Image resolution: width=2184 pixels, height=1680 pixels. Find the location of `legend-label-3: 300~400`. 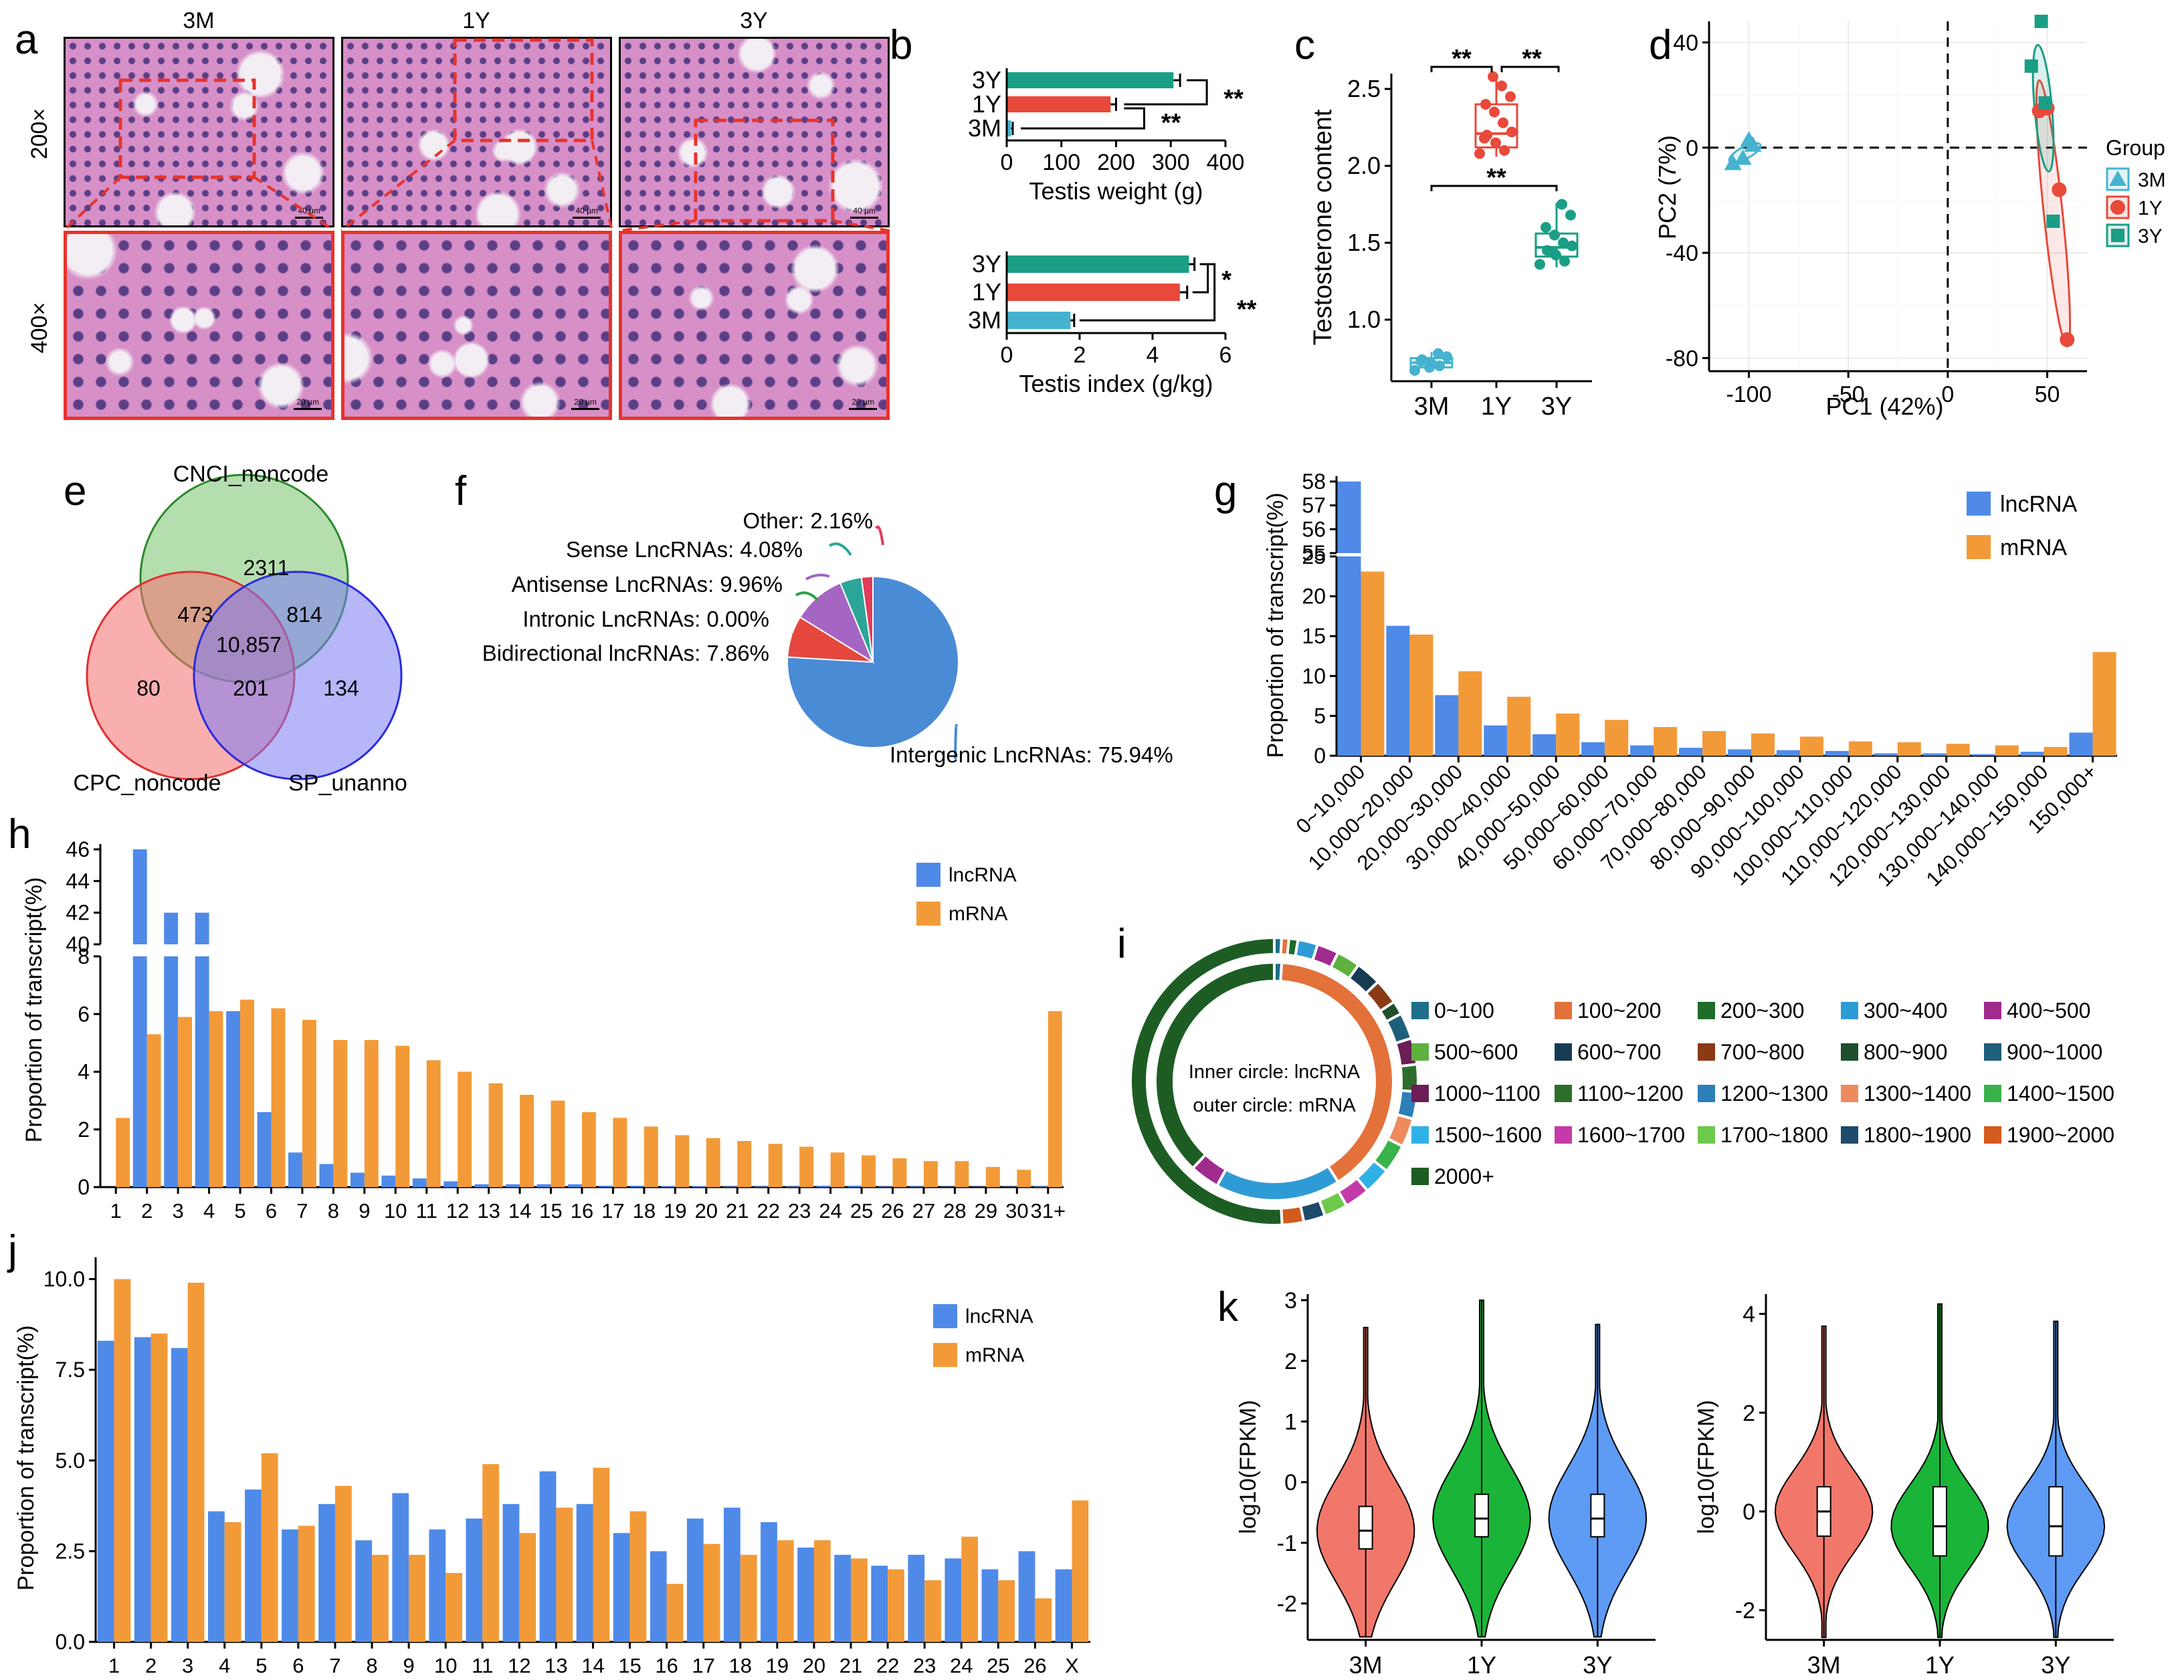

legend-label-3: 300~400 is located at coordinates (1905, 1011).